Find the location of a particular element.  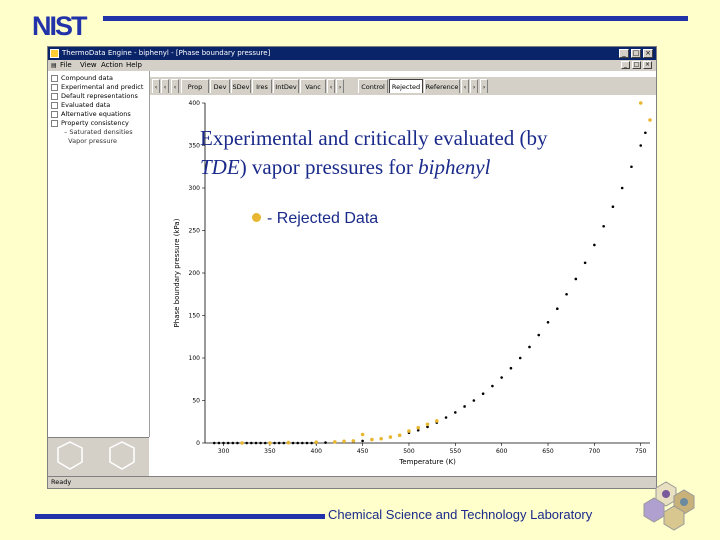

x-tick-label: 350 is located at coordinates (270, 451).